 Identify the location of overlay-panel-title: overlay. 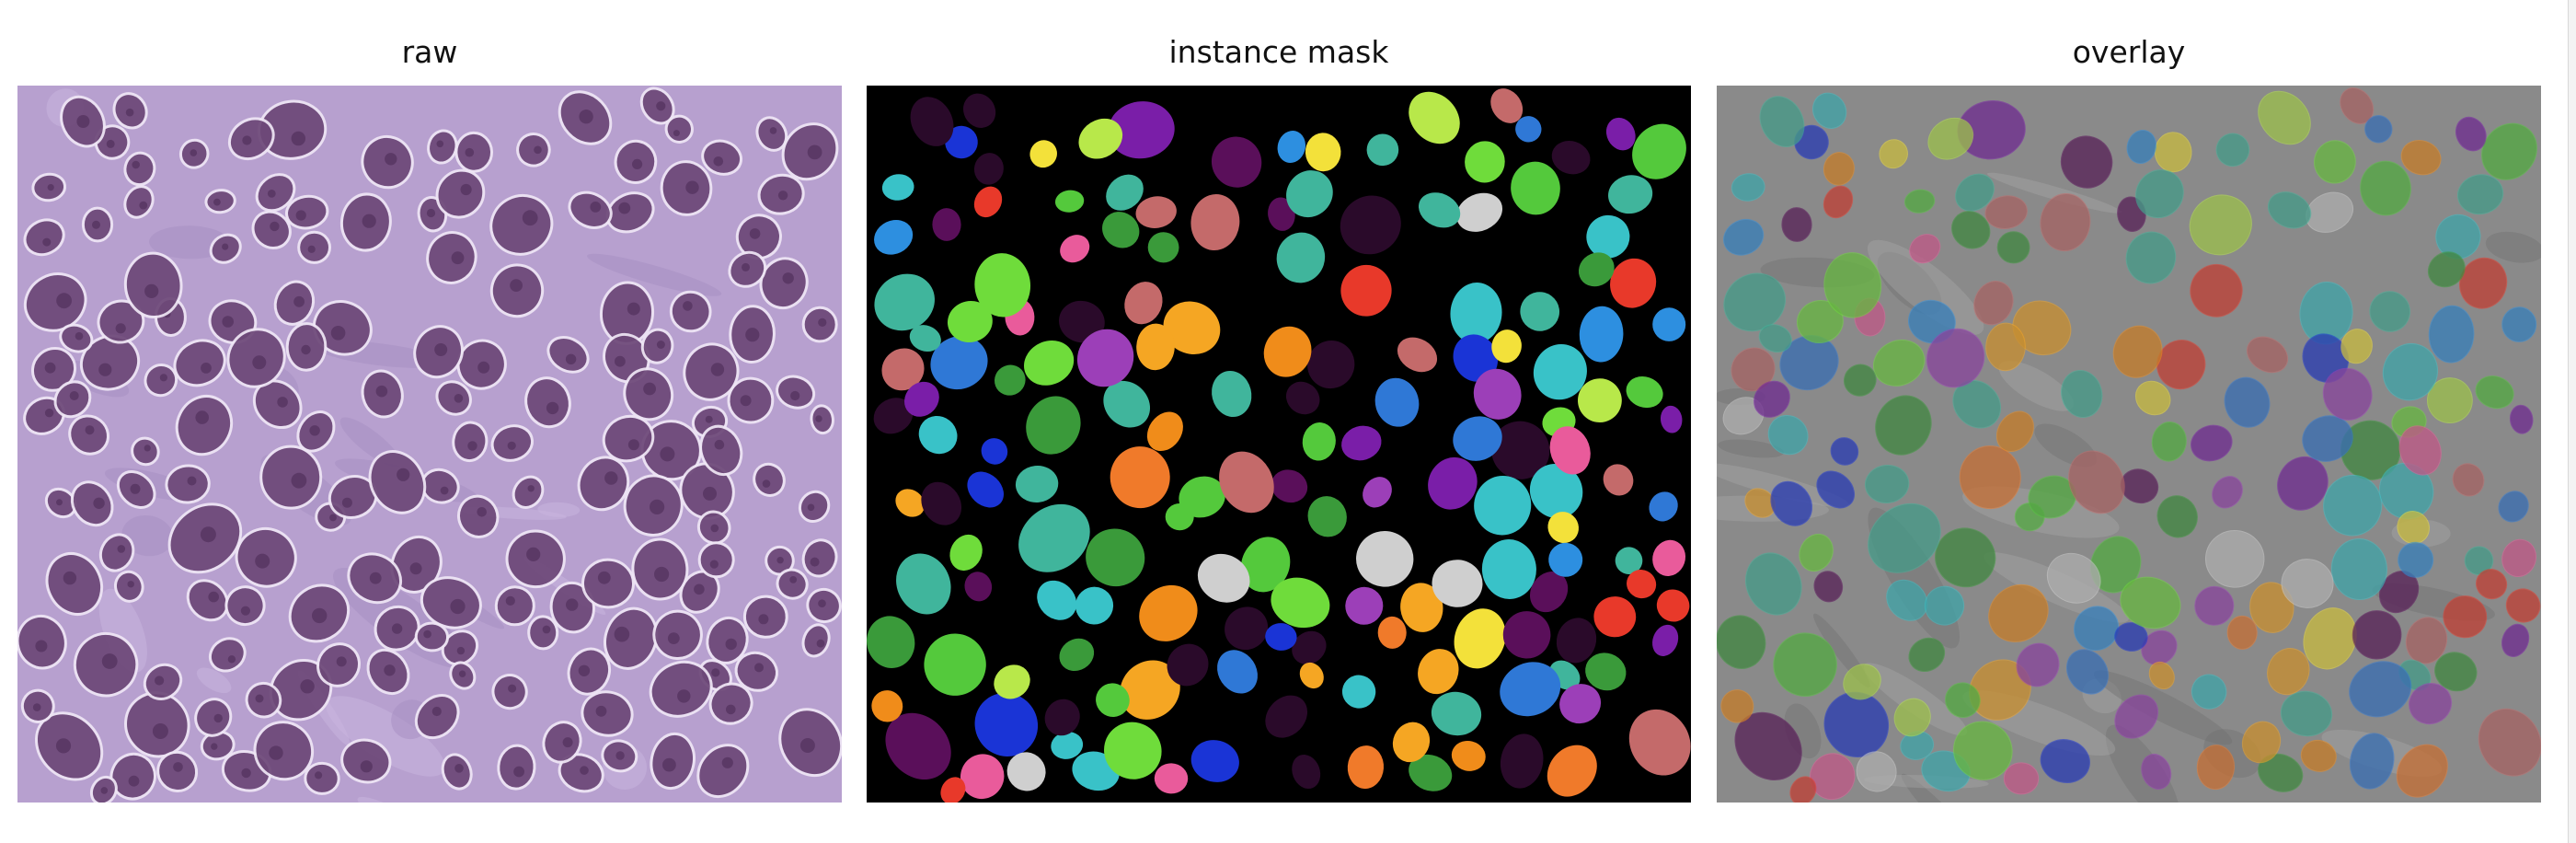
(2129, 52).